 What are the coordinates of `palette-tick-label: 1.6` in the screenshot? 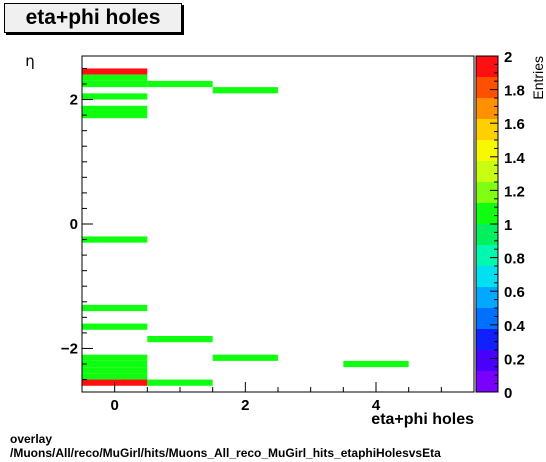 It's located at (514, 124).